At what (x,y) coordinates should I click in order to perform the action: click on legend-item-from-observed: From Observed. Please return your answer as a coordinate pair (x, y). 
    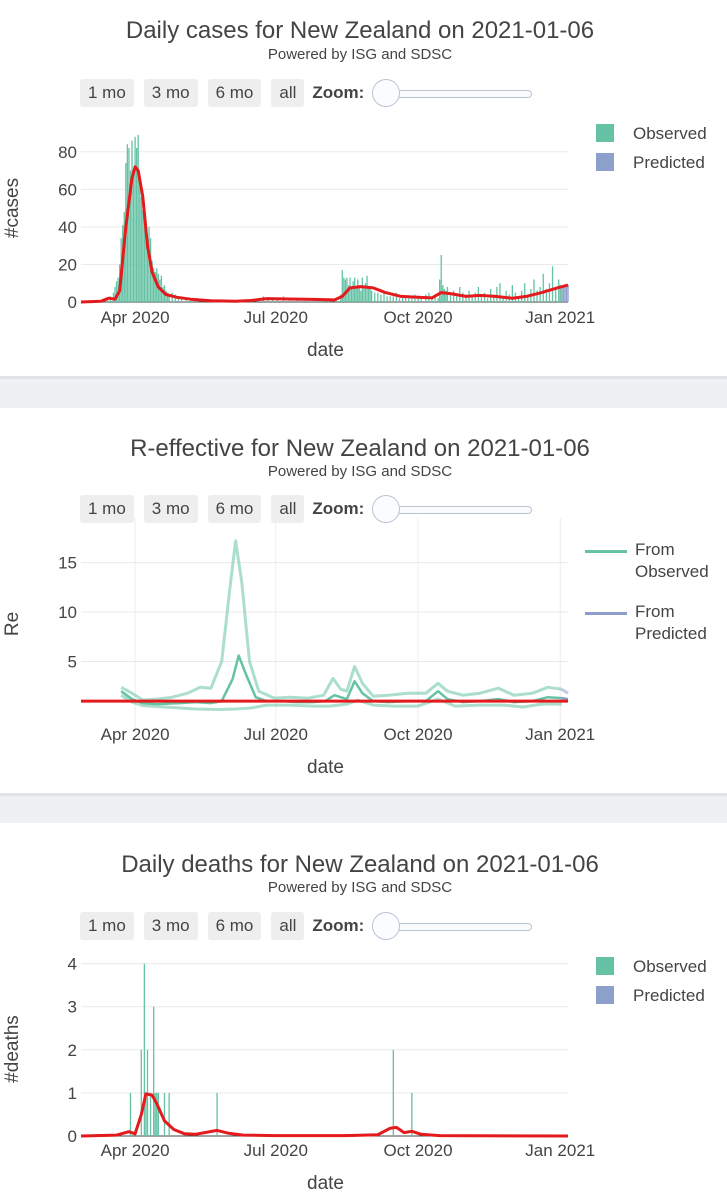
    Looking at the image, I should click on (654, 561).